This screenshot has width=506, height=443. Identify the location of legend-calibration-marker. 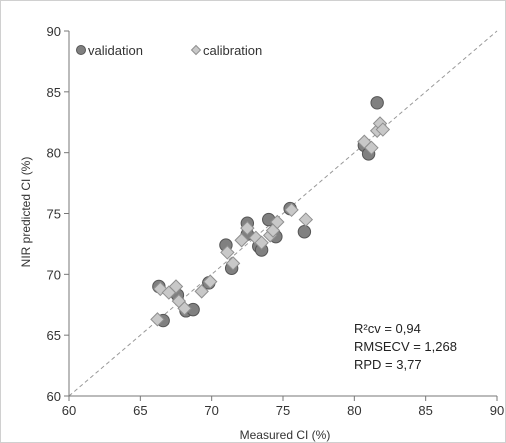
(196, 50).